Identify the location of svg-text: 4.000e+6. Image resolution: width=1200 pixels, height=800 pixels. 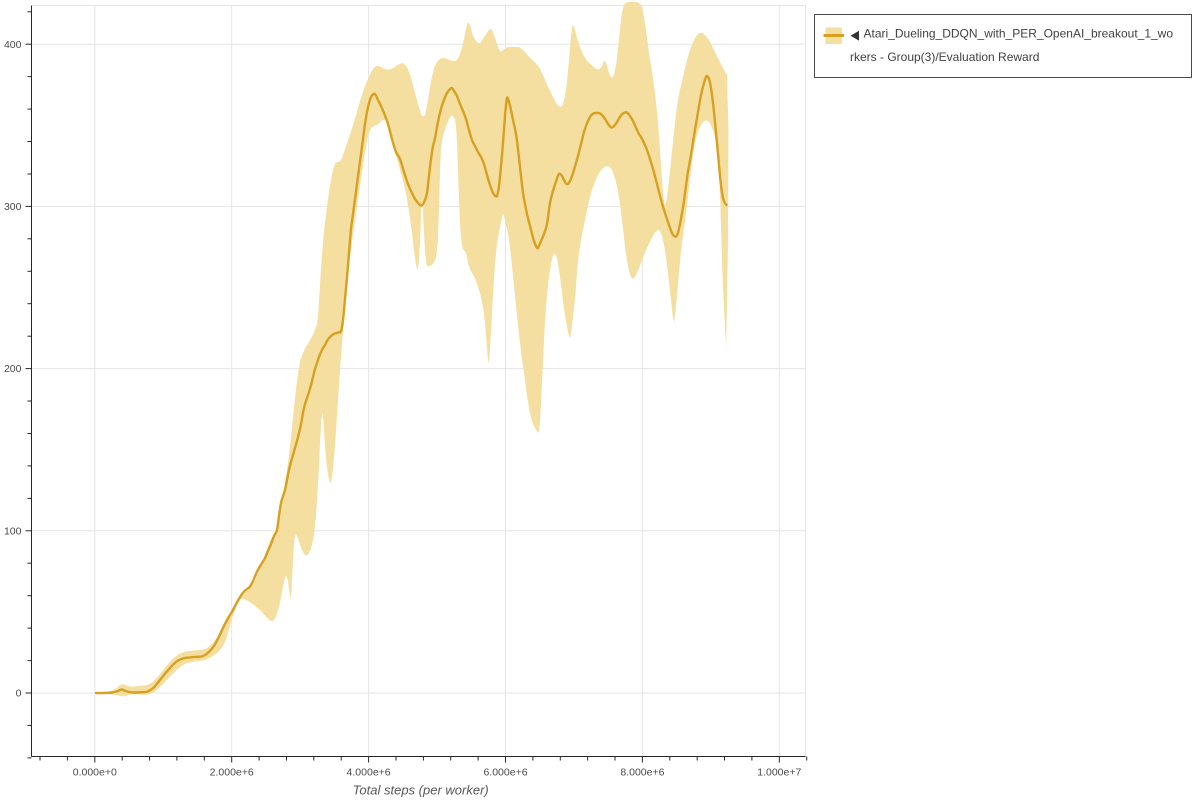
(369, 772).